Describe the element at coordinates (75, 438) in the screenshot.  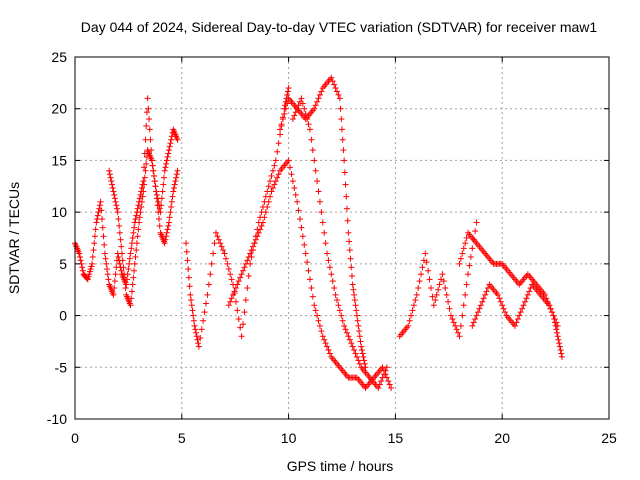
I see `x-tick-label: 0` at that location.